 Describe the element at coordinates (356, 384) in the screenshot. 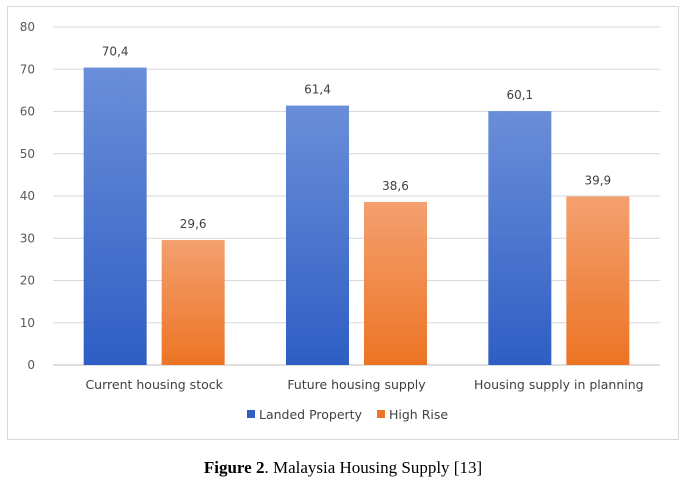

I see `x-category-label: Future housing supply` at that location.